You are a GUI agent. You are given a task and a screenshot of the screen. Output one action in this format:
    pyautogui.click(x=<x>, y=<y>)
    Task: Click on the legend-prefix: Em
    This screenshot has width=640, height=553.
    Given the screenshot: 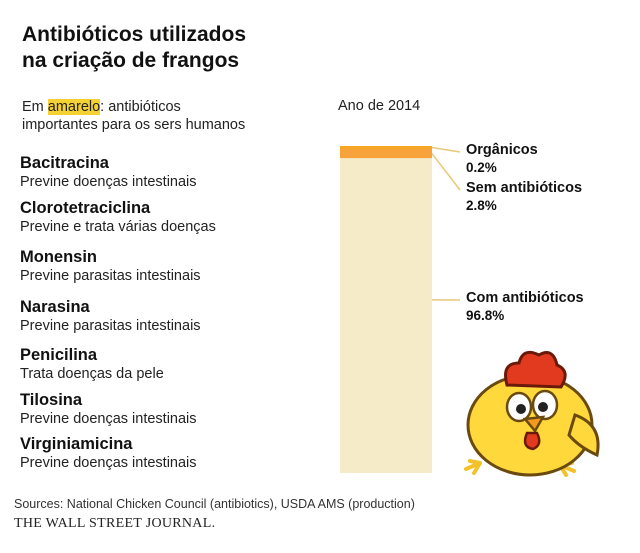 What is the action you would take?
    pyautogui.click(x=35, y=107)
    